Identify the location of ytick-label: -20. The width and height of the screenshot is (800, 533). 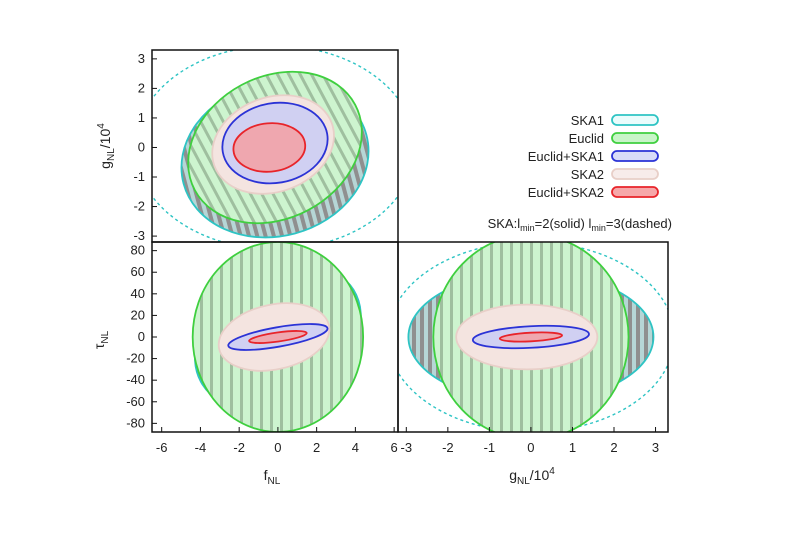
(135, 358).